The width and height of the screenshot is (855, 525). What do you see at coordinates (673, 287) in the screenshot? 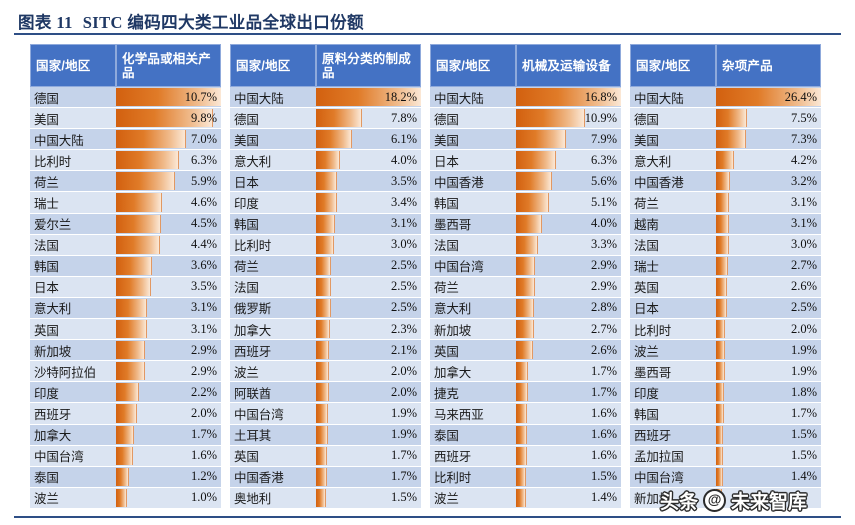
I see `cell-country-name: 英国` at bounding box center [673, 287].